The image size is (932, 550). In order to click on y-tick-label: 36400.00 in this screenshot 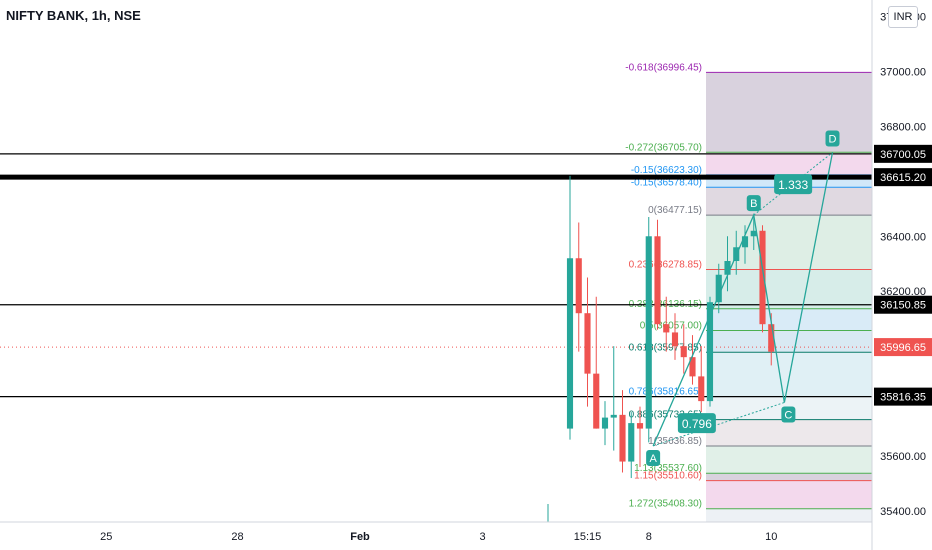, I will do `click(903, 237)`.